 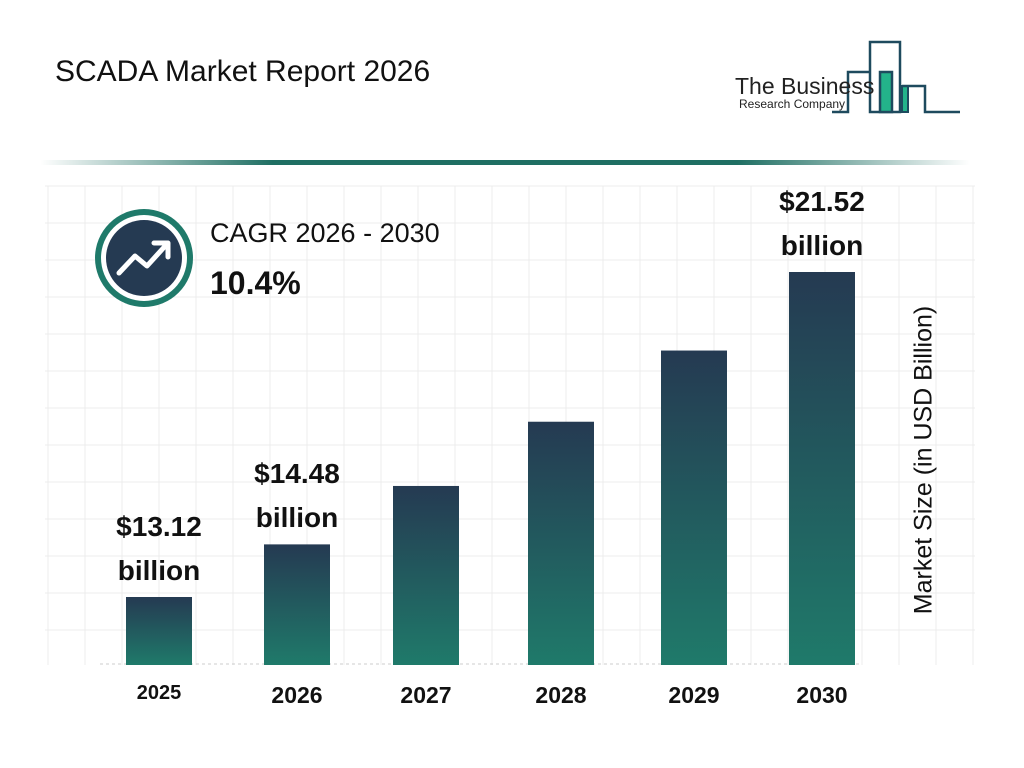 I want to click on data-label-value: $14.48, so click(x=297, y=474).